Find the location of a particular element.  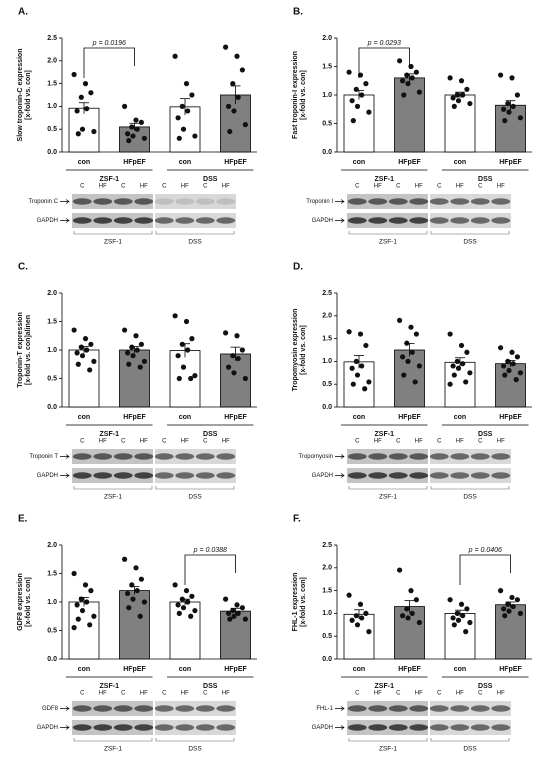

y-axis-label: Slow troponin-C expression is located at coordinates (20, 95).